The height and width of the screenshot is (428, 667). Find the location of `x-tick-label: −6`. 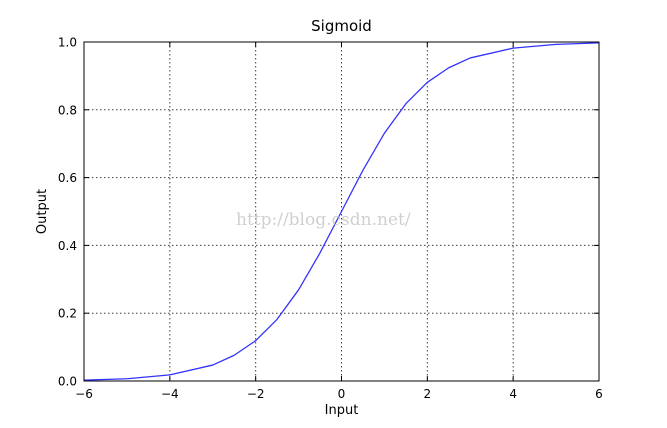

x-tick-label: −6 is located at coordinates (84, 394).